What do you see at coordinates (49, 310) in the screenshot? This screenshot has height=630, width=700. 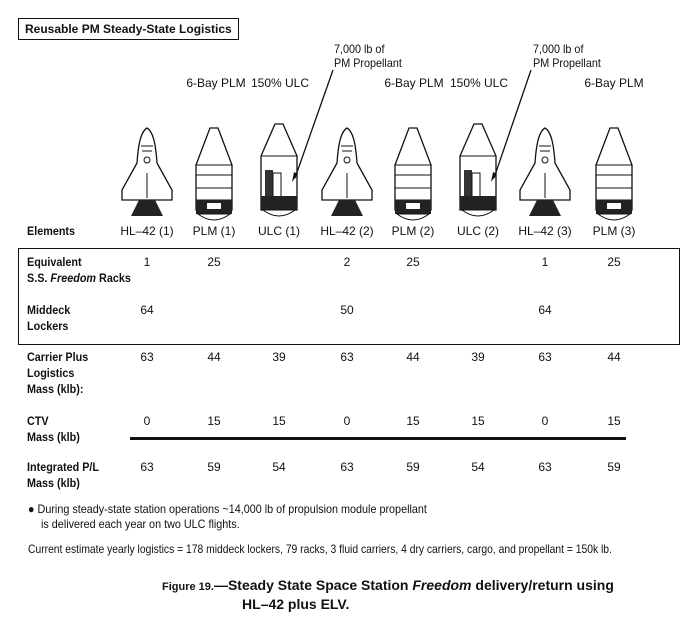 I see `lockers-label: Middeck` at bounding box center [49, 310].